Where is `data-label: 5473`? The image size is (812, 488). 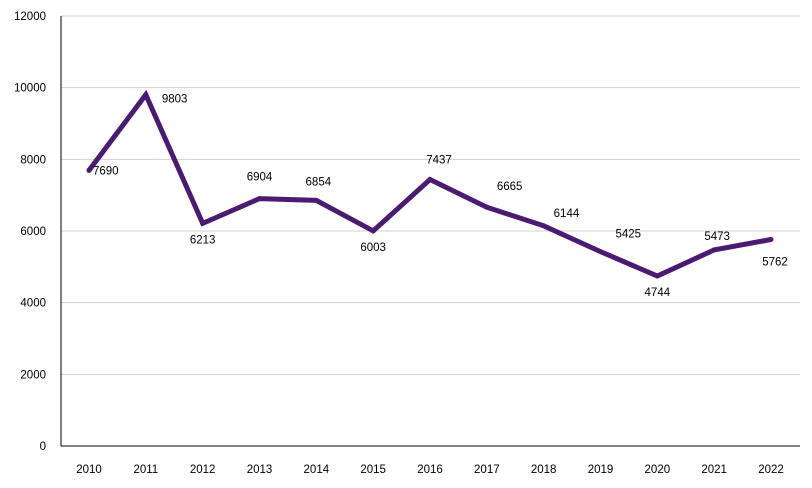 data-label: 5473 is located at coordinates (717, 237).